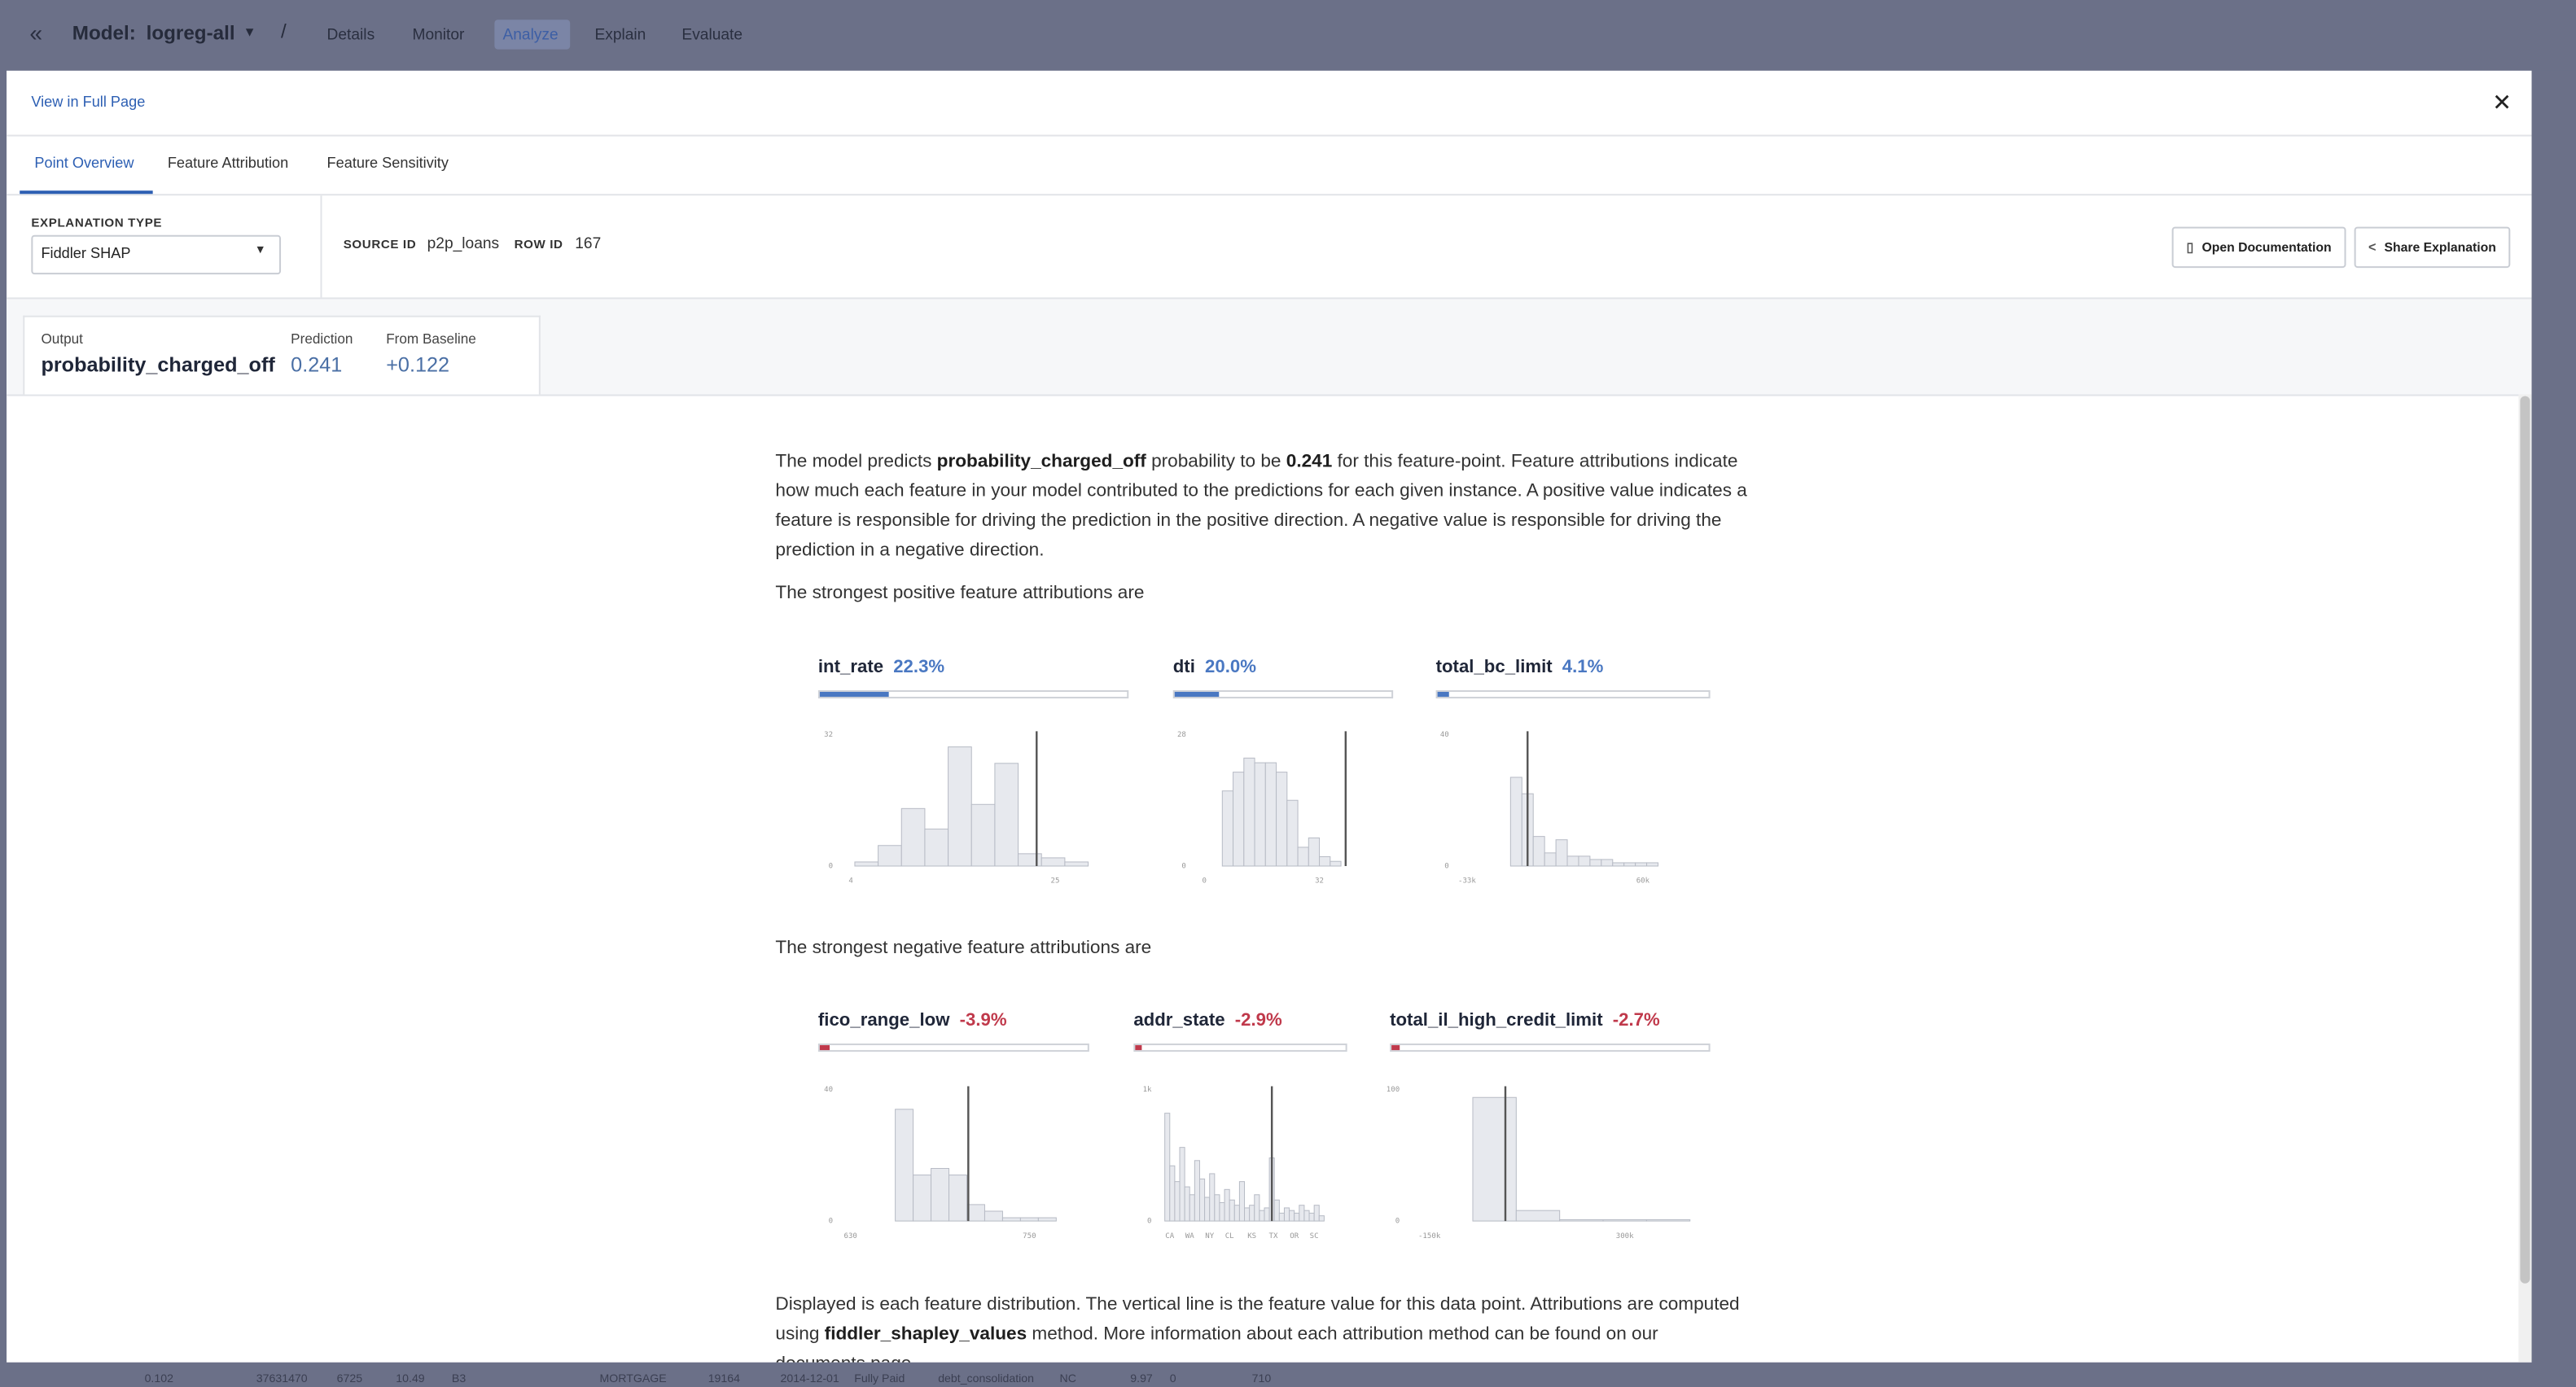  What do you see at coordinates (986, 1379) in the screenshot?
I see `row-cell: debt_consolidation` at bounding box center [986, 1379].